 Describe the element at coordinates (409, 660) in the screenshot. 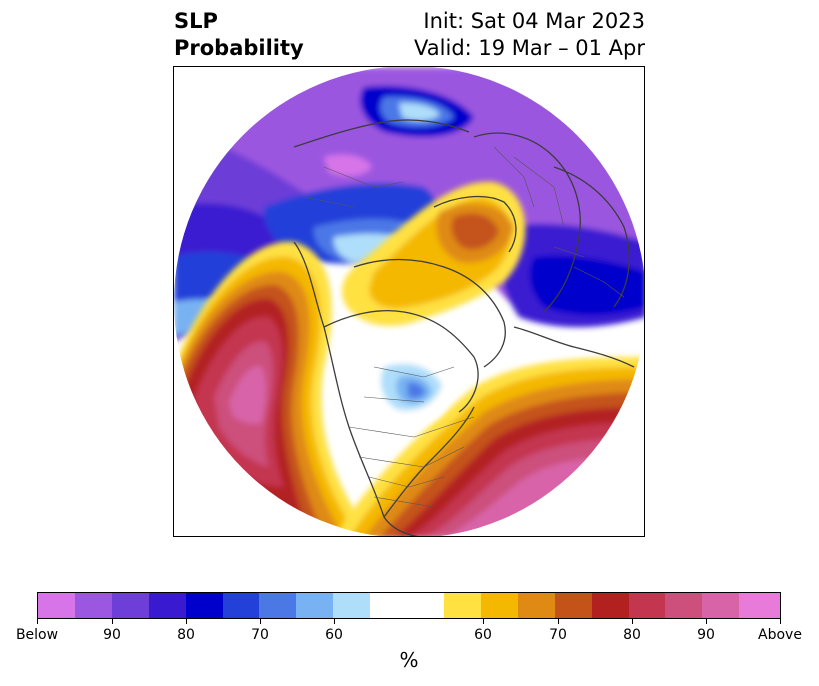

I see `colorbar-units: %` at that location.